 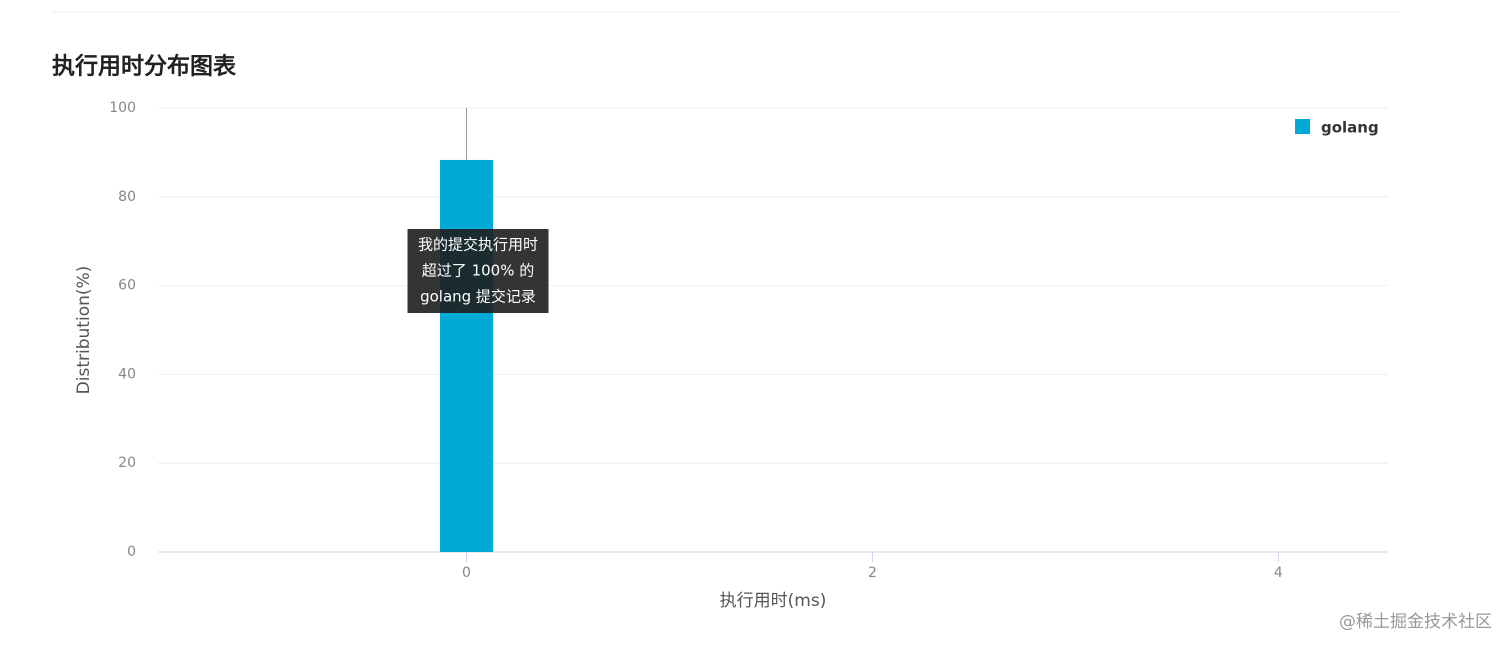 I want to click on tooltip-text: 超过了 100% 的, so click(x=478, y=271).